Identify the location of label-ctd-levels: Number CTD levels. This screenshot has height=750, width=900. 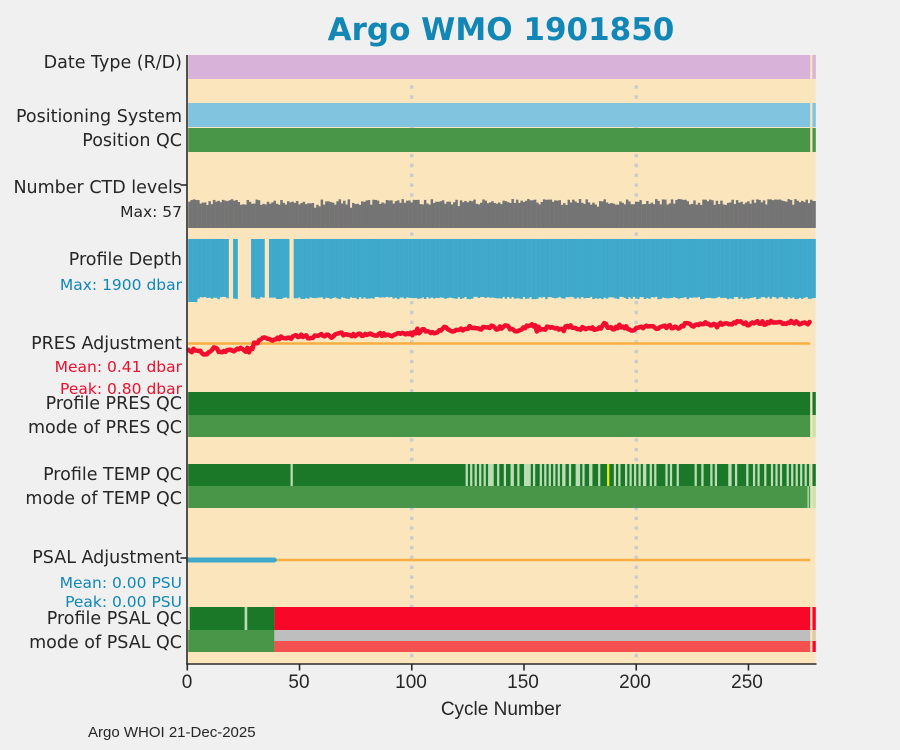
(97, 188).